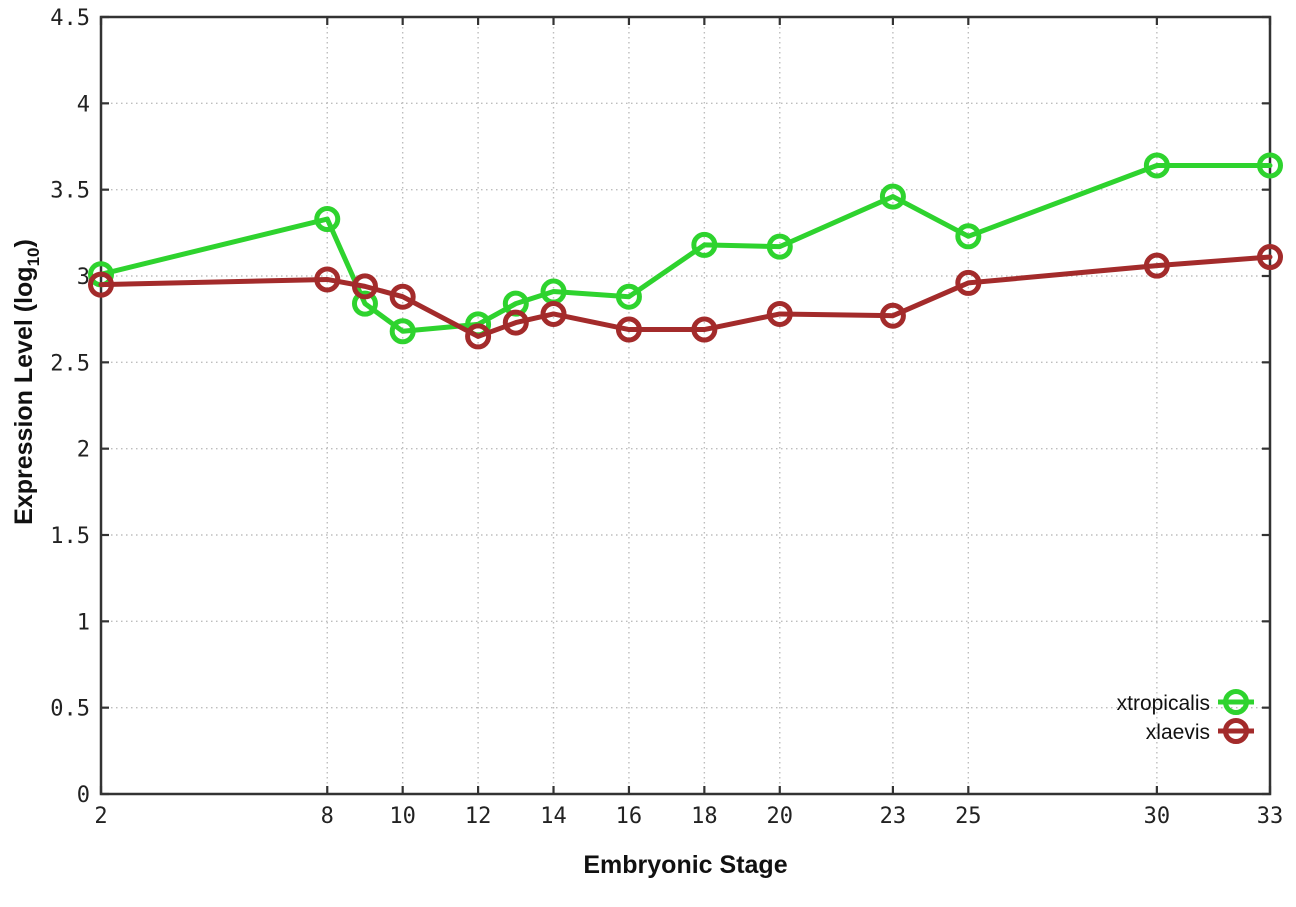 The height and width of the screenshot is (907, 1296). What do you see at coordinates (70, 191) in the screenshot?
I see `y-tick-label-3.5: 3.5` at bounding box center [70, 191].